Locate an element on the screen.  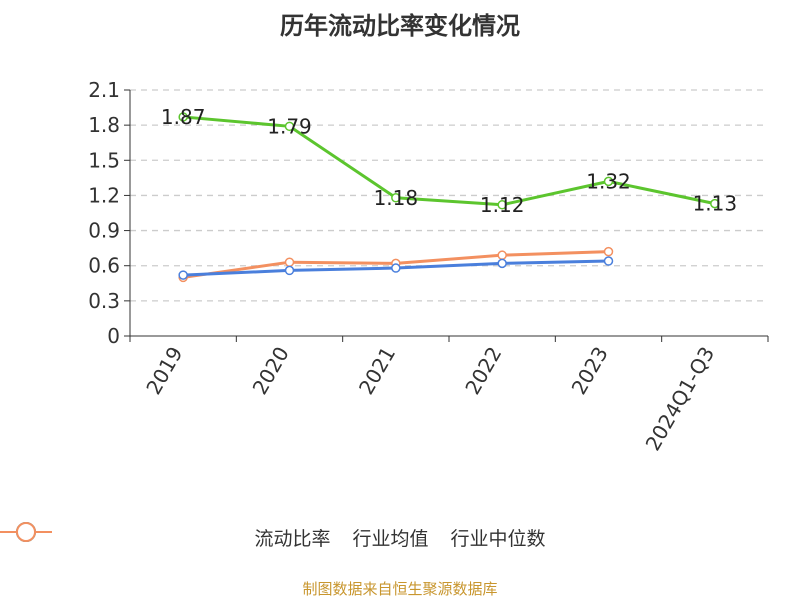
y-tick-label: 2.1 is located at coordinates (104, 90).